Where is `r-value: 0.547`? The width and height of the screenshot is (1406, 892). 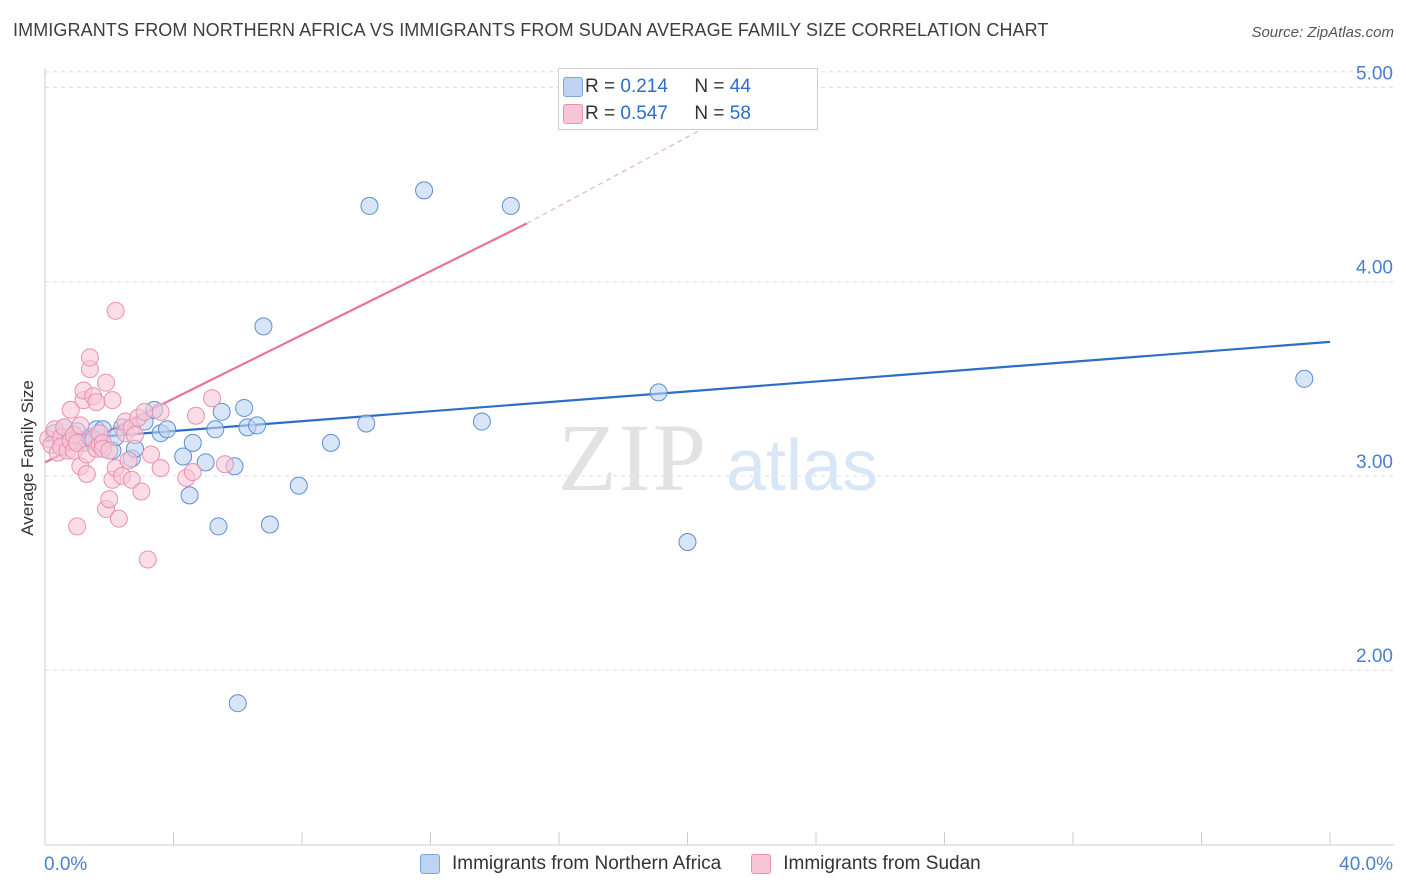
r-value: 0.547 is located at coordinates (644, 113).